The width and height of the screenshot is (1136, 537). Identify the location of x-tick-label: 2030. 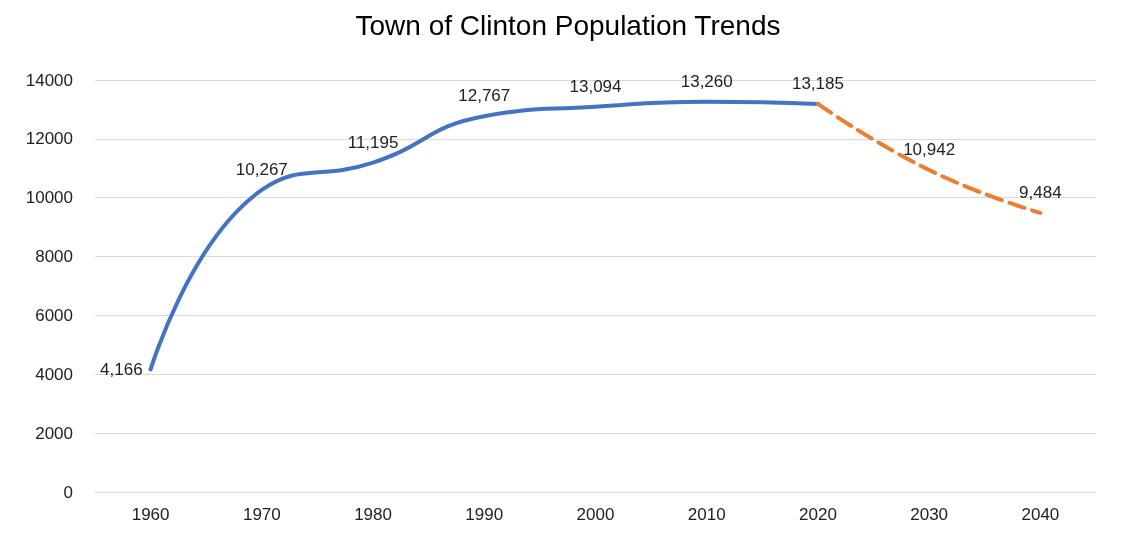
(929, 514).